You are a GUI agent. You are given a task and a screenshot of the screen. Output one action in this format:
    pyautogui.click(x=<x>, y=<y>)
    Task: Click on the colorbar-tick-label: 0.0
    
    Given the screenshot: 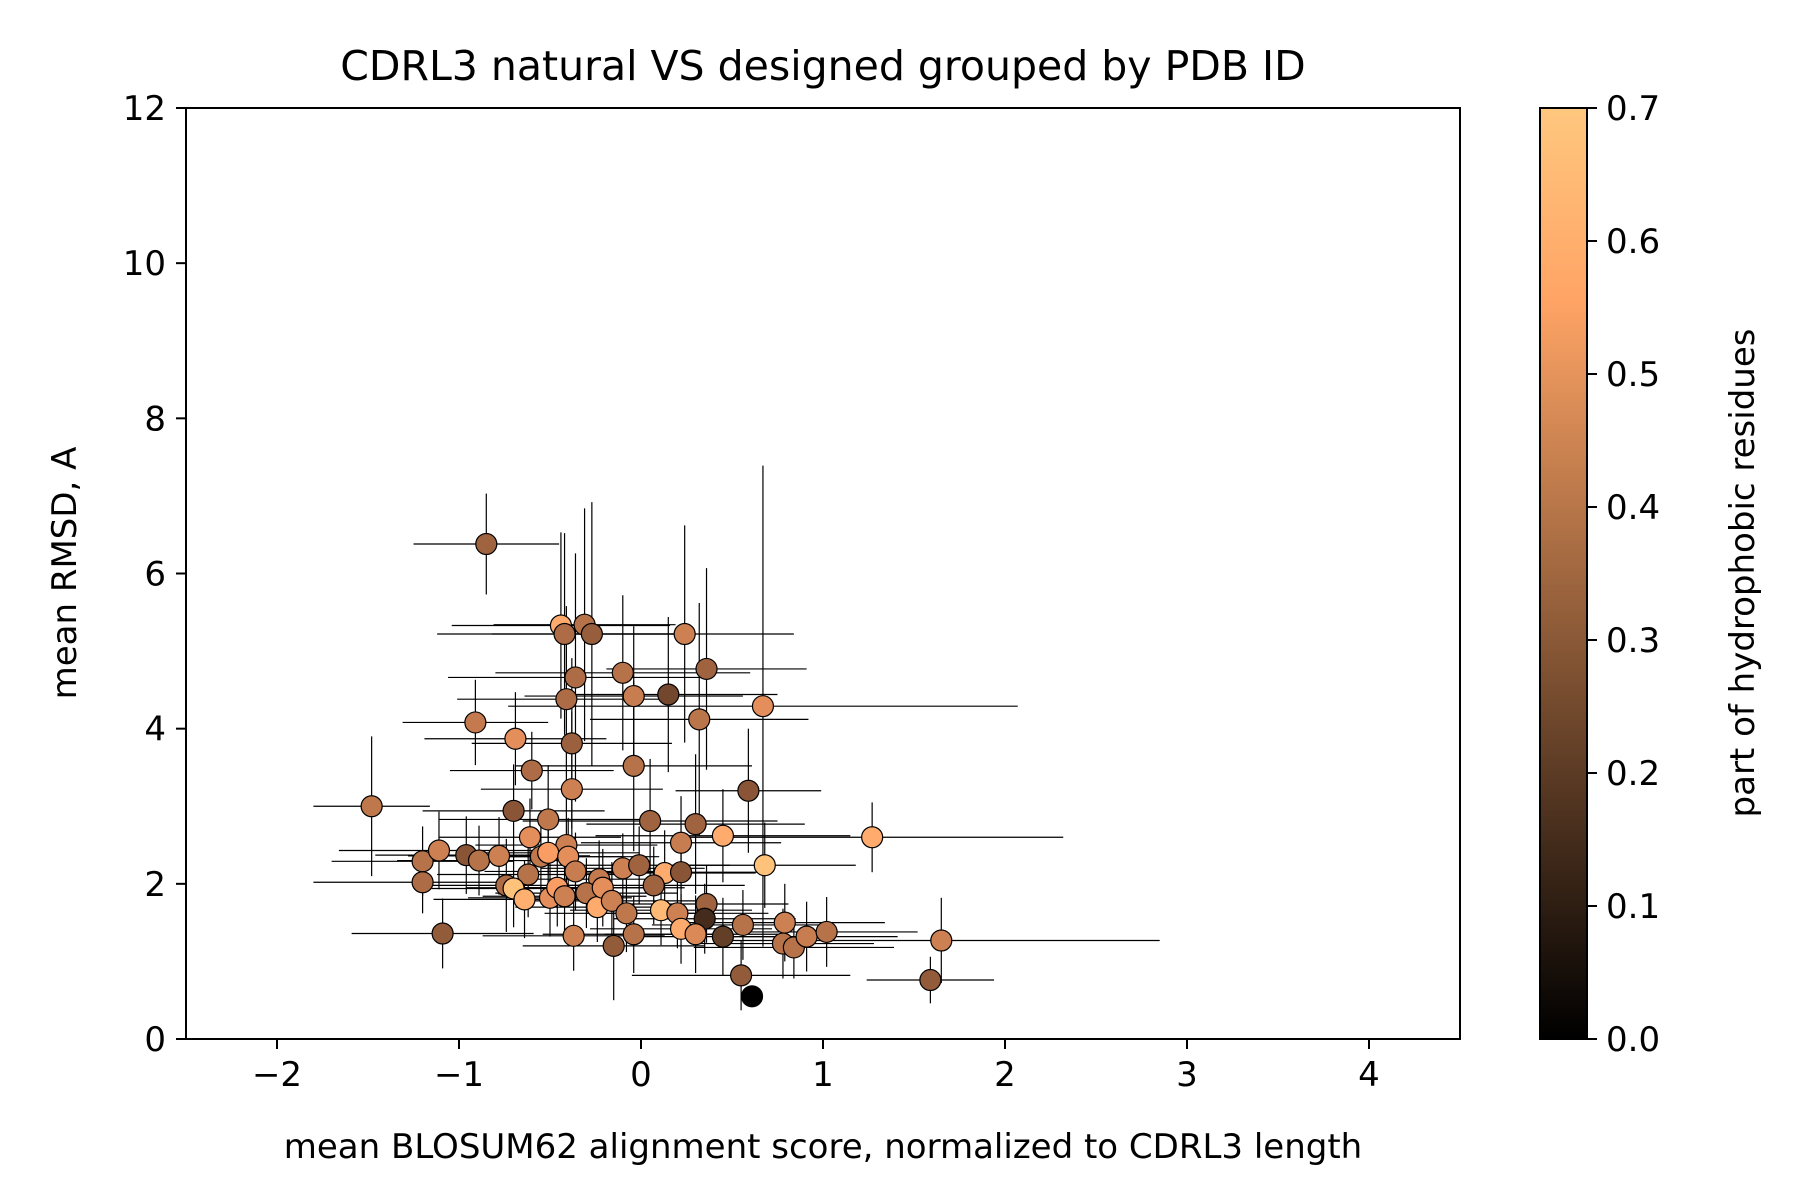 What is the action you would take?
    pyautogui.click(x=1633, y=1040)
    